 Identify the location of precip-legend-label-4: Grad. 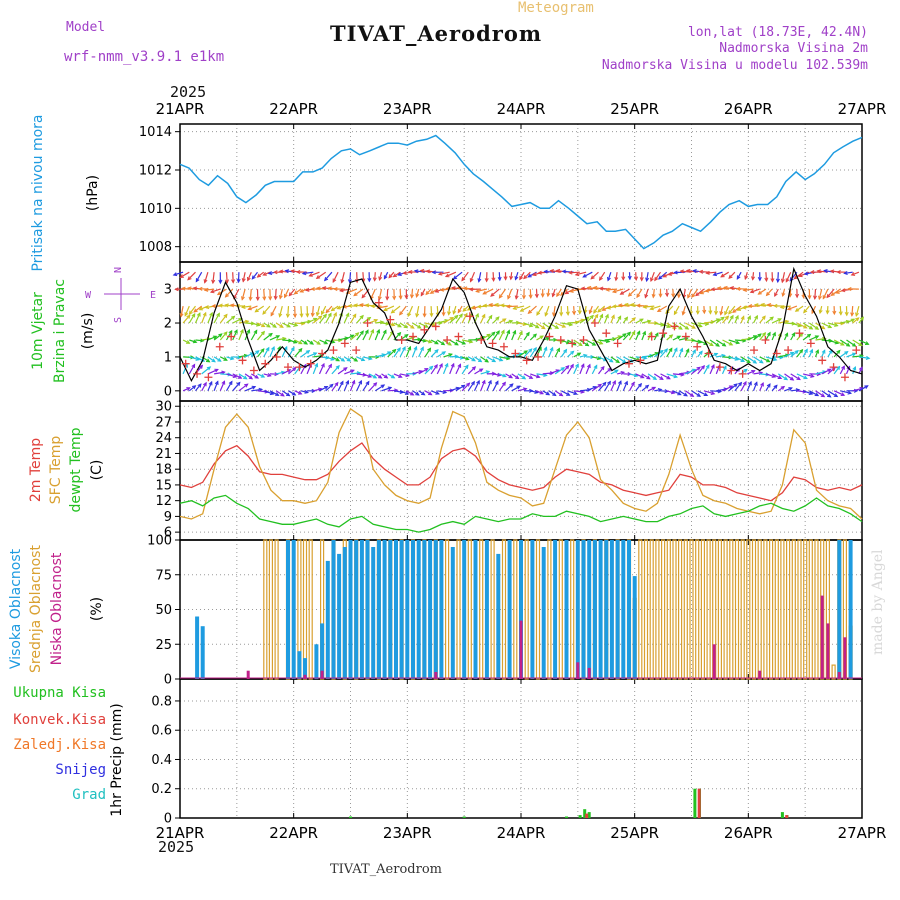
(89, 795).